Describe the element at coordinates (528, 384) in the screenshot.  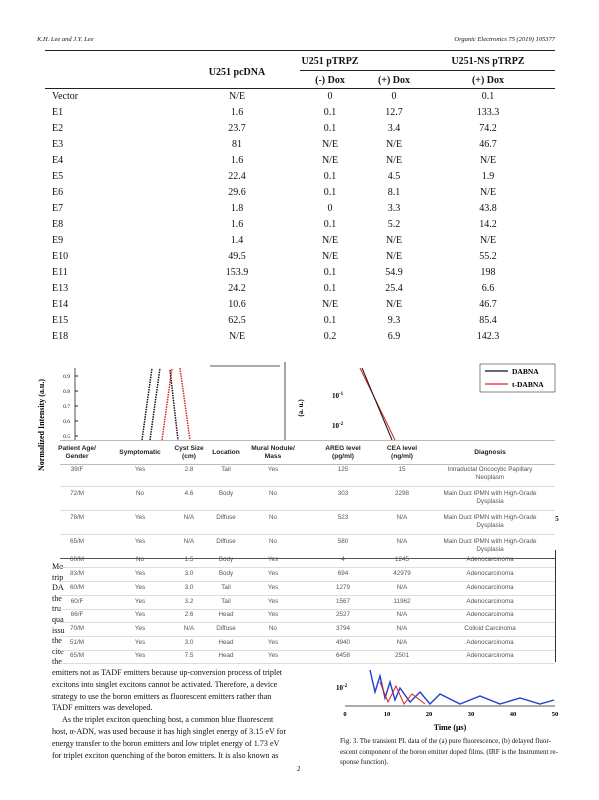
I see `legend-label: t-DABNA` at that location.